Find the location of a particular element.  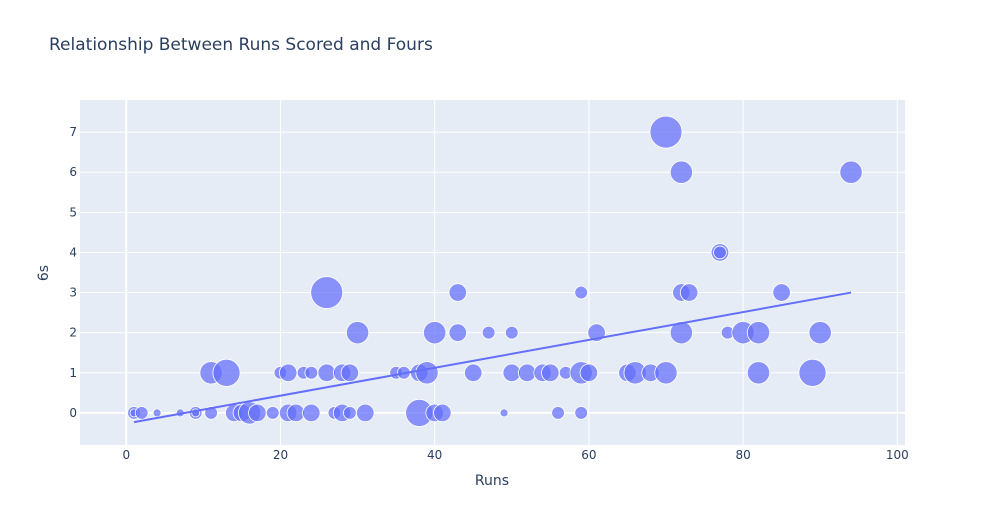

x-tick-label: 0 is located at coordinates (126, 455).